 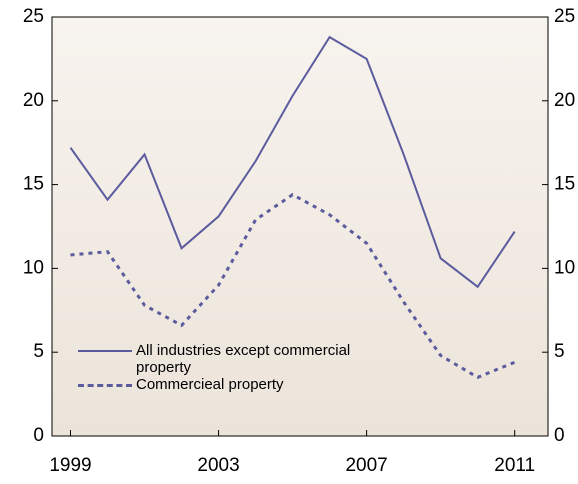 I want to click on y-tick-label: 0, so click(x=38, y=435).